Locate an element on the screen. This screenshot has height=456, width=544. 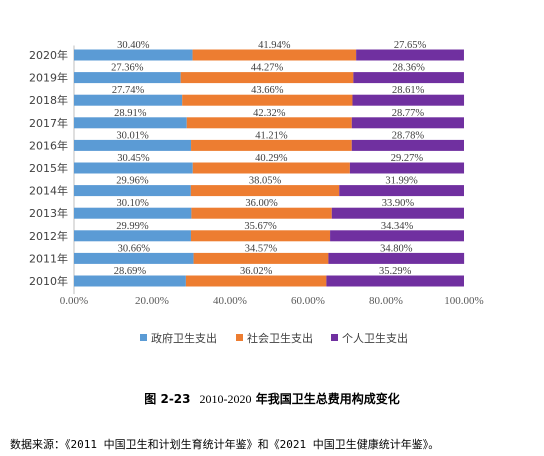
data-label-2: 41.21% is located at coordinates (271, 135).